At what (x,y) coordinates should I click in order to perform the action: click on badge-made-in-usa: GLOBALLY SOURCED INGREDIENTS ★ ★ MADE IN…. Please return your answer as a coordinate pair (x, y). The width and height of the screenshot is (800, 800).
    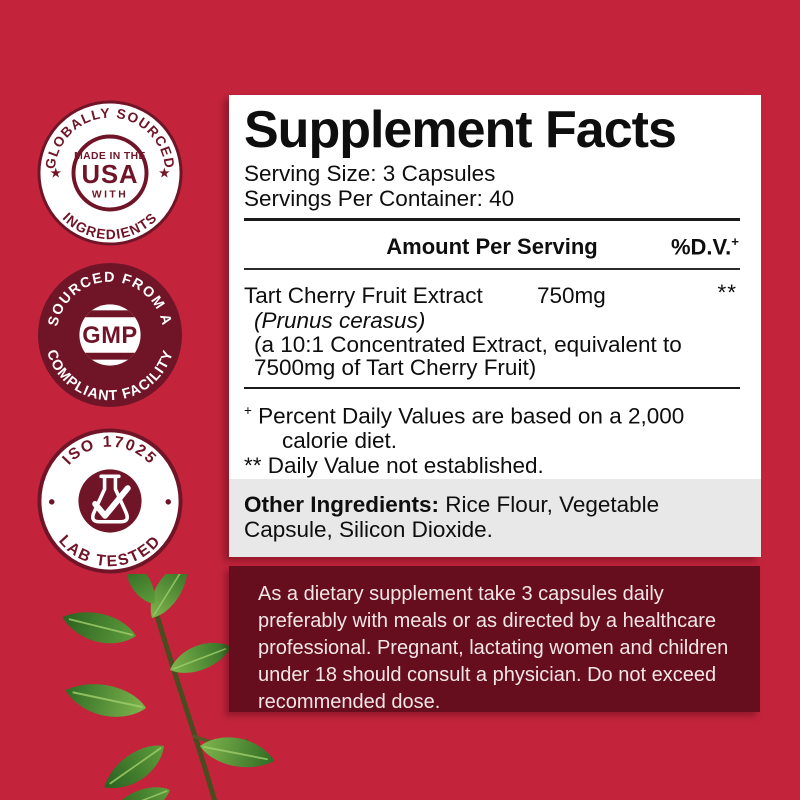
    Looking at the image, I should click on (110, 173).